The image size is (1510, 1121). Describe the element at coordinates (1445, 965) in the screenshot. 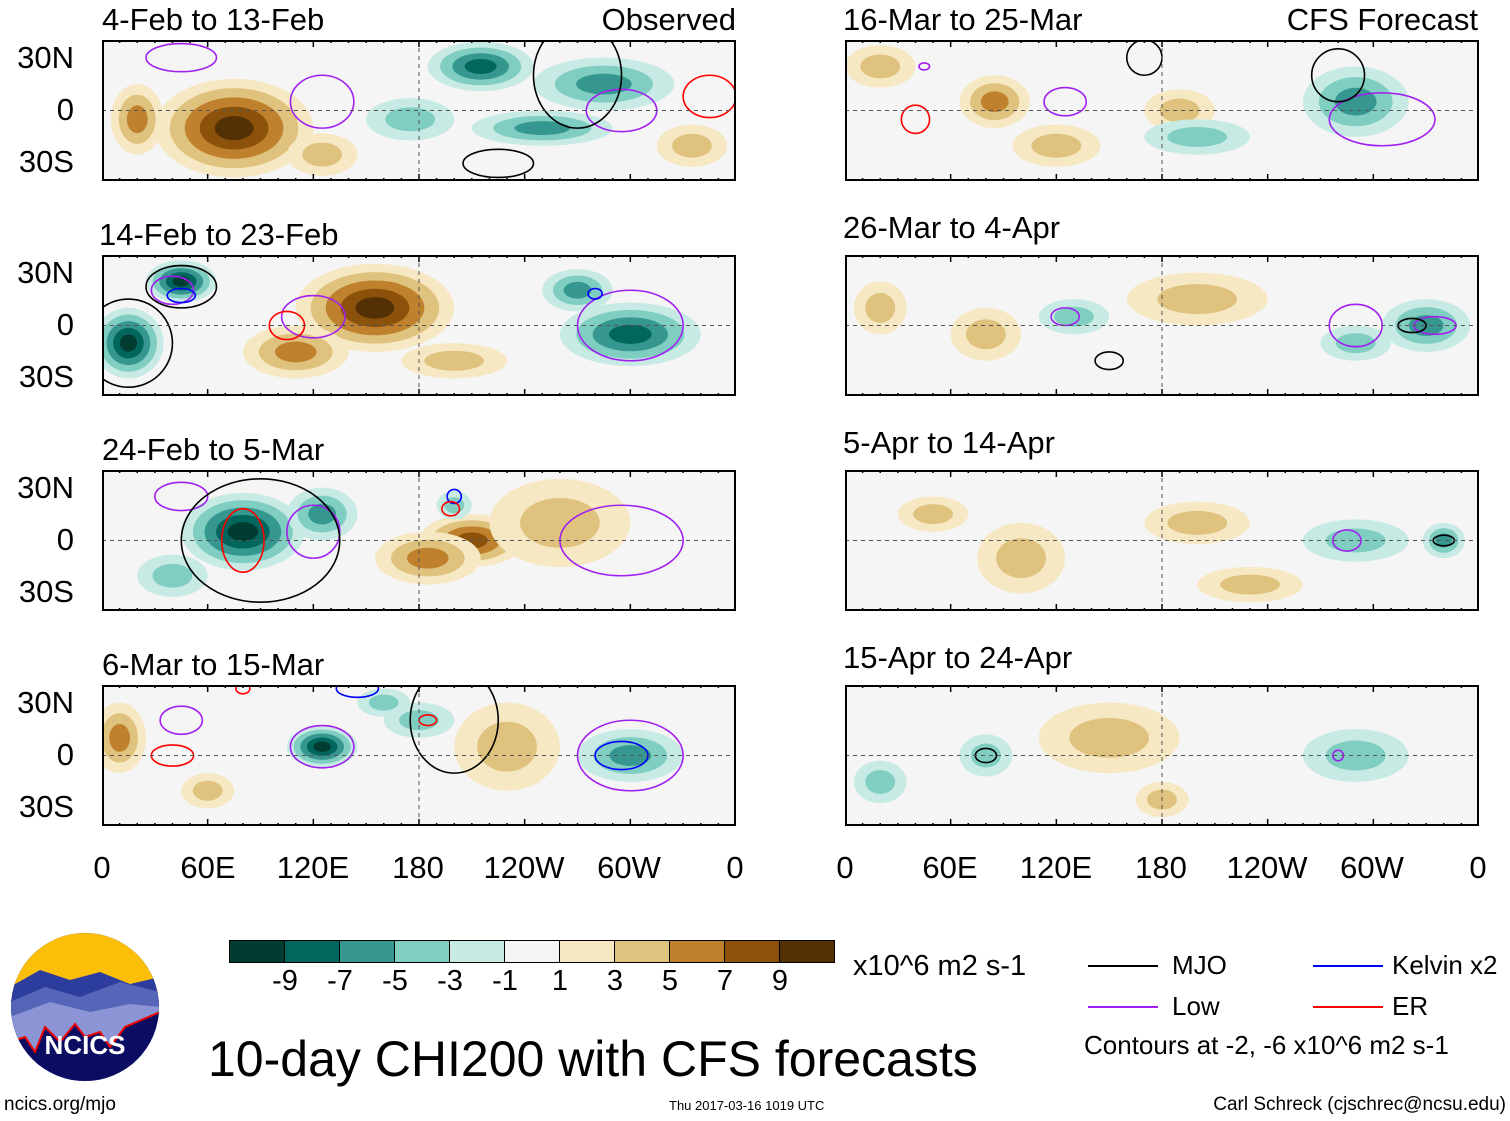

I see `legend-label-kelvin: Kelvin x2` at that location.